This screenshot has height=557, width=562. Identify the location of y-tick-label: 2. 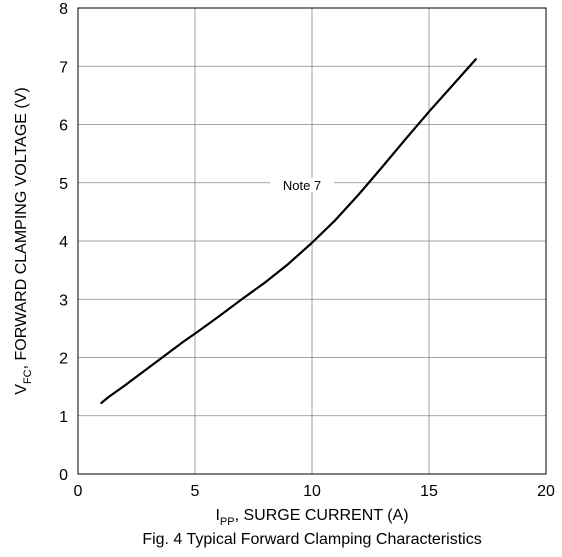
(63, 359).